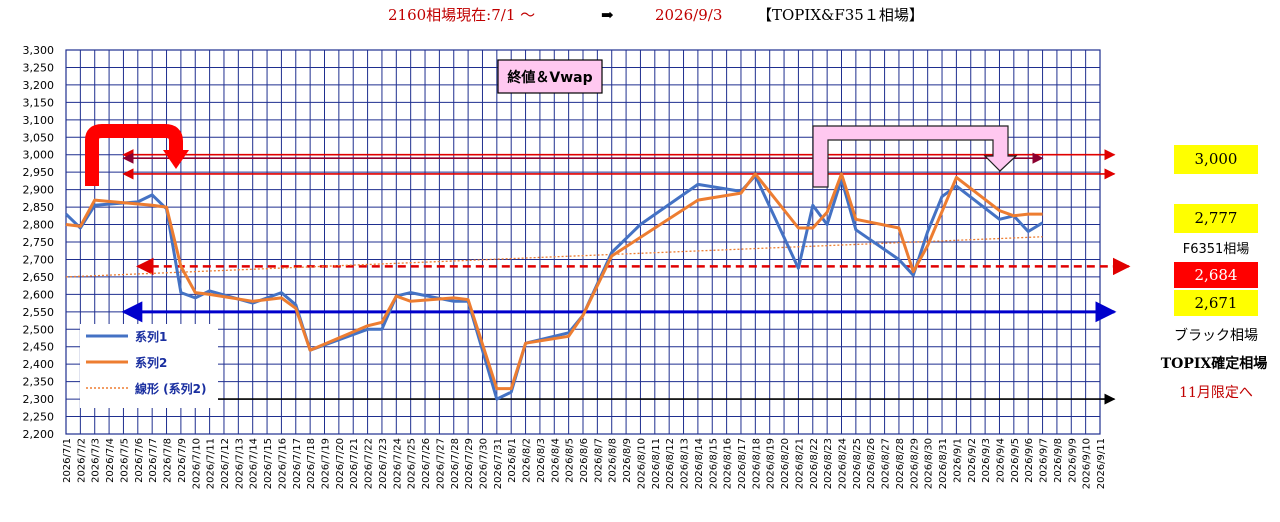  What do you see at coordinates (607, 15) in the screenshot?
I see `header-arrow: ➡` at bounding box center [607, 15].